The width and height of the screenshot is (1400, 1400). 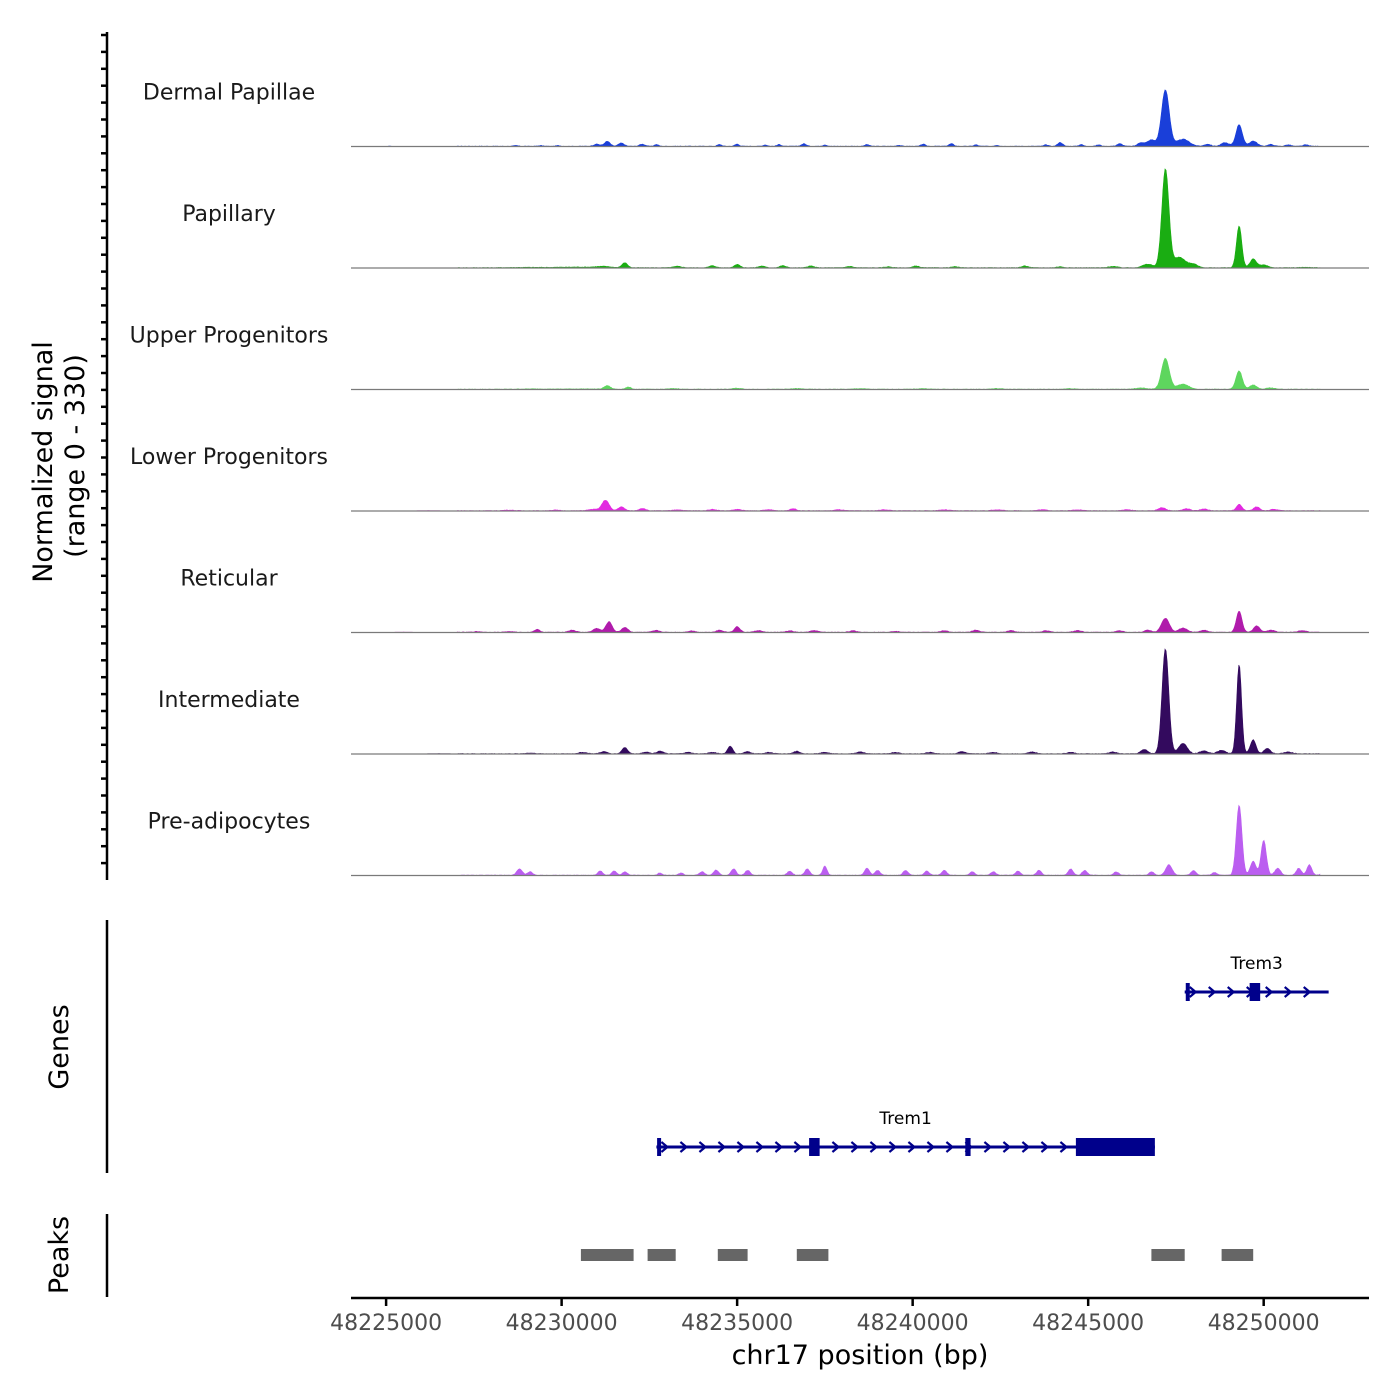 I want to click on x-tick-label: 48235000, so click(x=737, y=1323).